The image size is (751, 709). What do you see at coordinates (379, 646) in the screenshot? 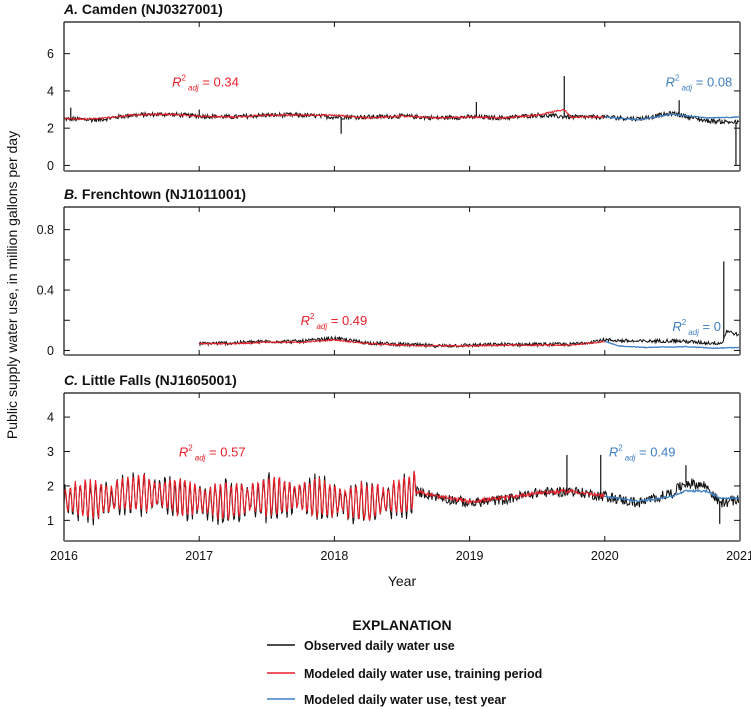
I see `legend-label-observed: Observed daily water use` at bounding box center [379, 646].